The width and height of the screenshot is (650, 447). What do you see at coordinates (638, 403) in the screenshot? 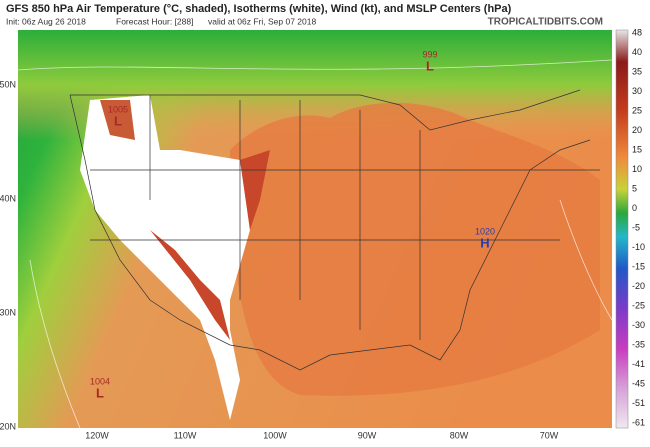
I see `colorbar-label: -51` at bounding box center [638, 403].